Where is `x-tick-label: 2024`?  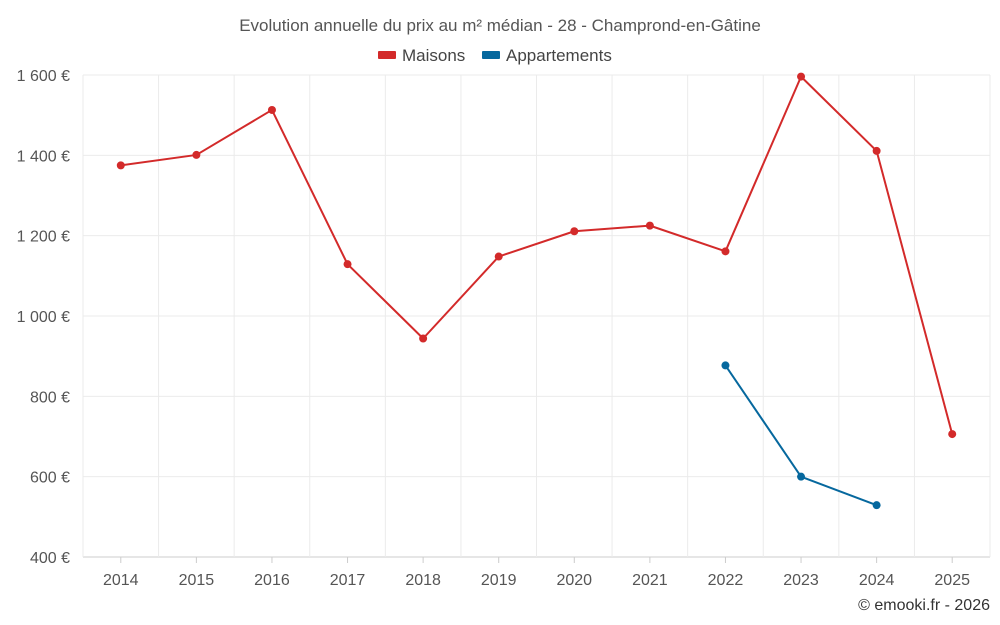 x-tick-label: 2024 is located at coordinates (877, 580).